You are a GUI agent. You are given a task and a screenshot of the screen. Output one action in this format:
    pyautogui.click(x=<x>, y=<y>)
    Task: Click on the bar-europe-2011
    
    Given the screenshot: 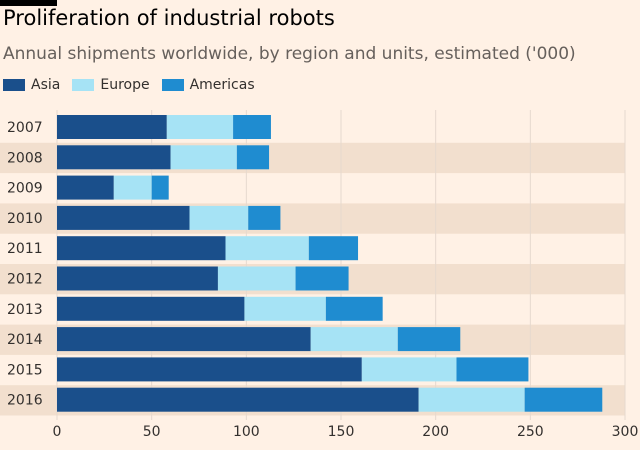 What is the action you would take?
    pyautogui.click(x=267, y=248)
    